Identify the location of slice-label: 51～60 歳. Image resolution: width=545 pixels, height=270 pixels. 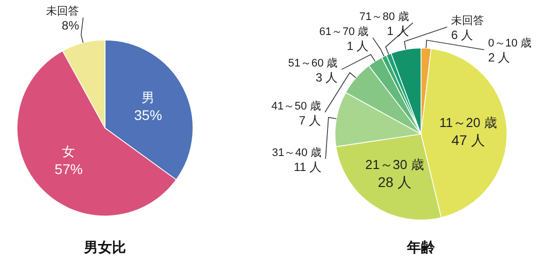
(313, 63).